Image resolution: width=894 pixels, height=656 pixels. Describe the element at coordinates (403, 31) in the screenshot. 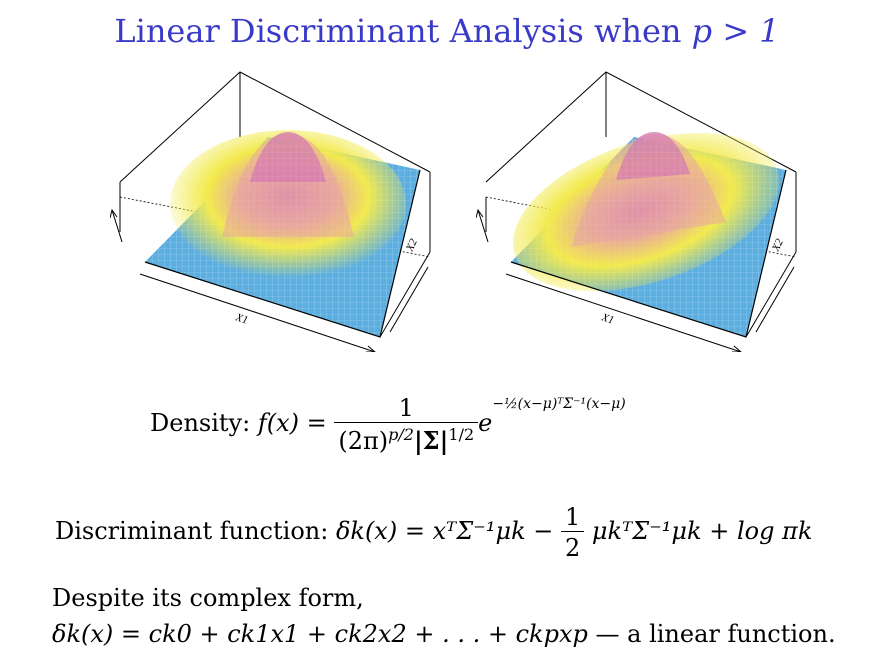

I see `slide-title-text: Linear Discriminant Analysis when` at that location.